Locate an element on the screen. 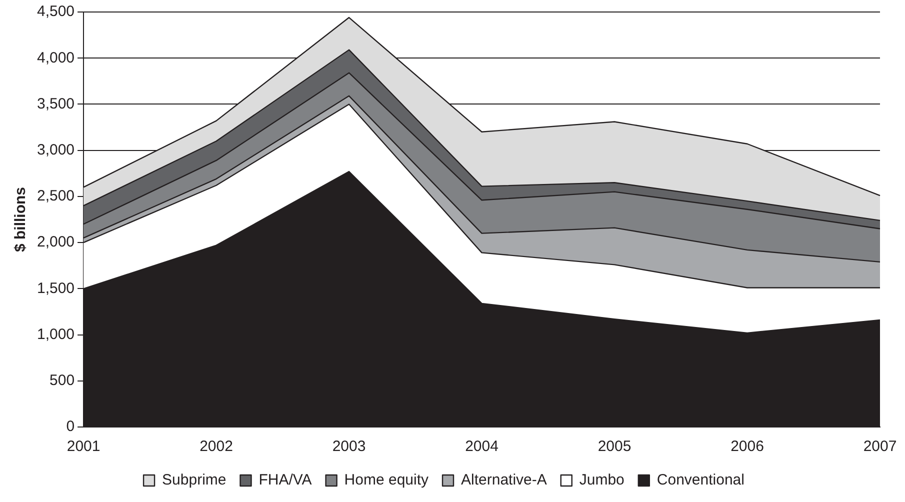 This screenshot has height=502, width=905. legend-label: Home equity is located at coordinates (387, 480).